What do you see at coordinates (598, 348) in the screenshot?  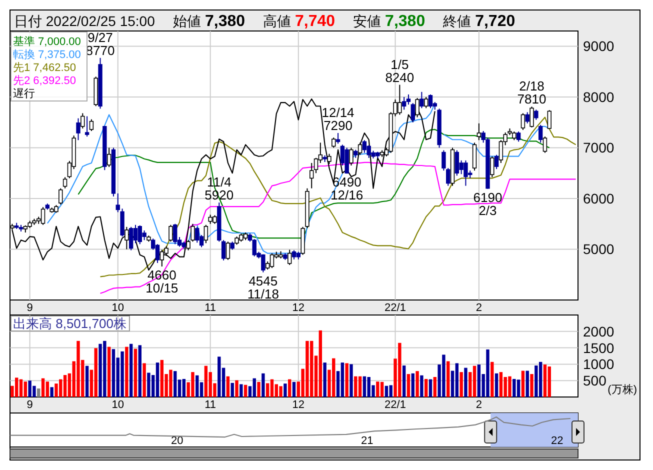 I see `y-tick-label: 1500` at bounding box center [598, 348].